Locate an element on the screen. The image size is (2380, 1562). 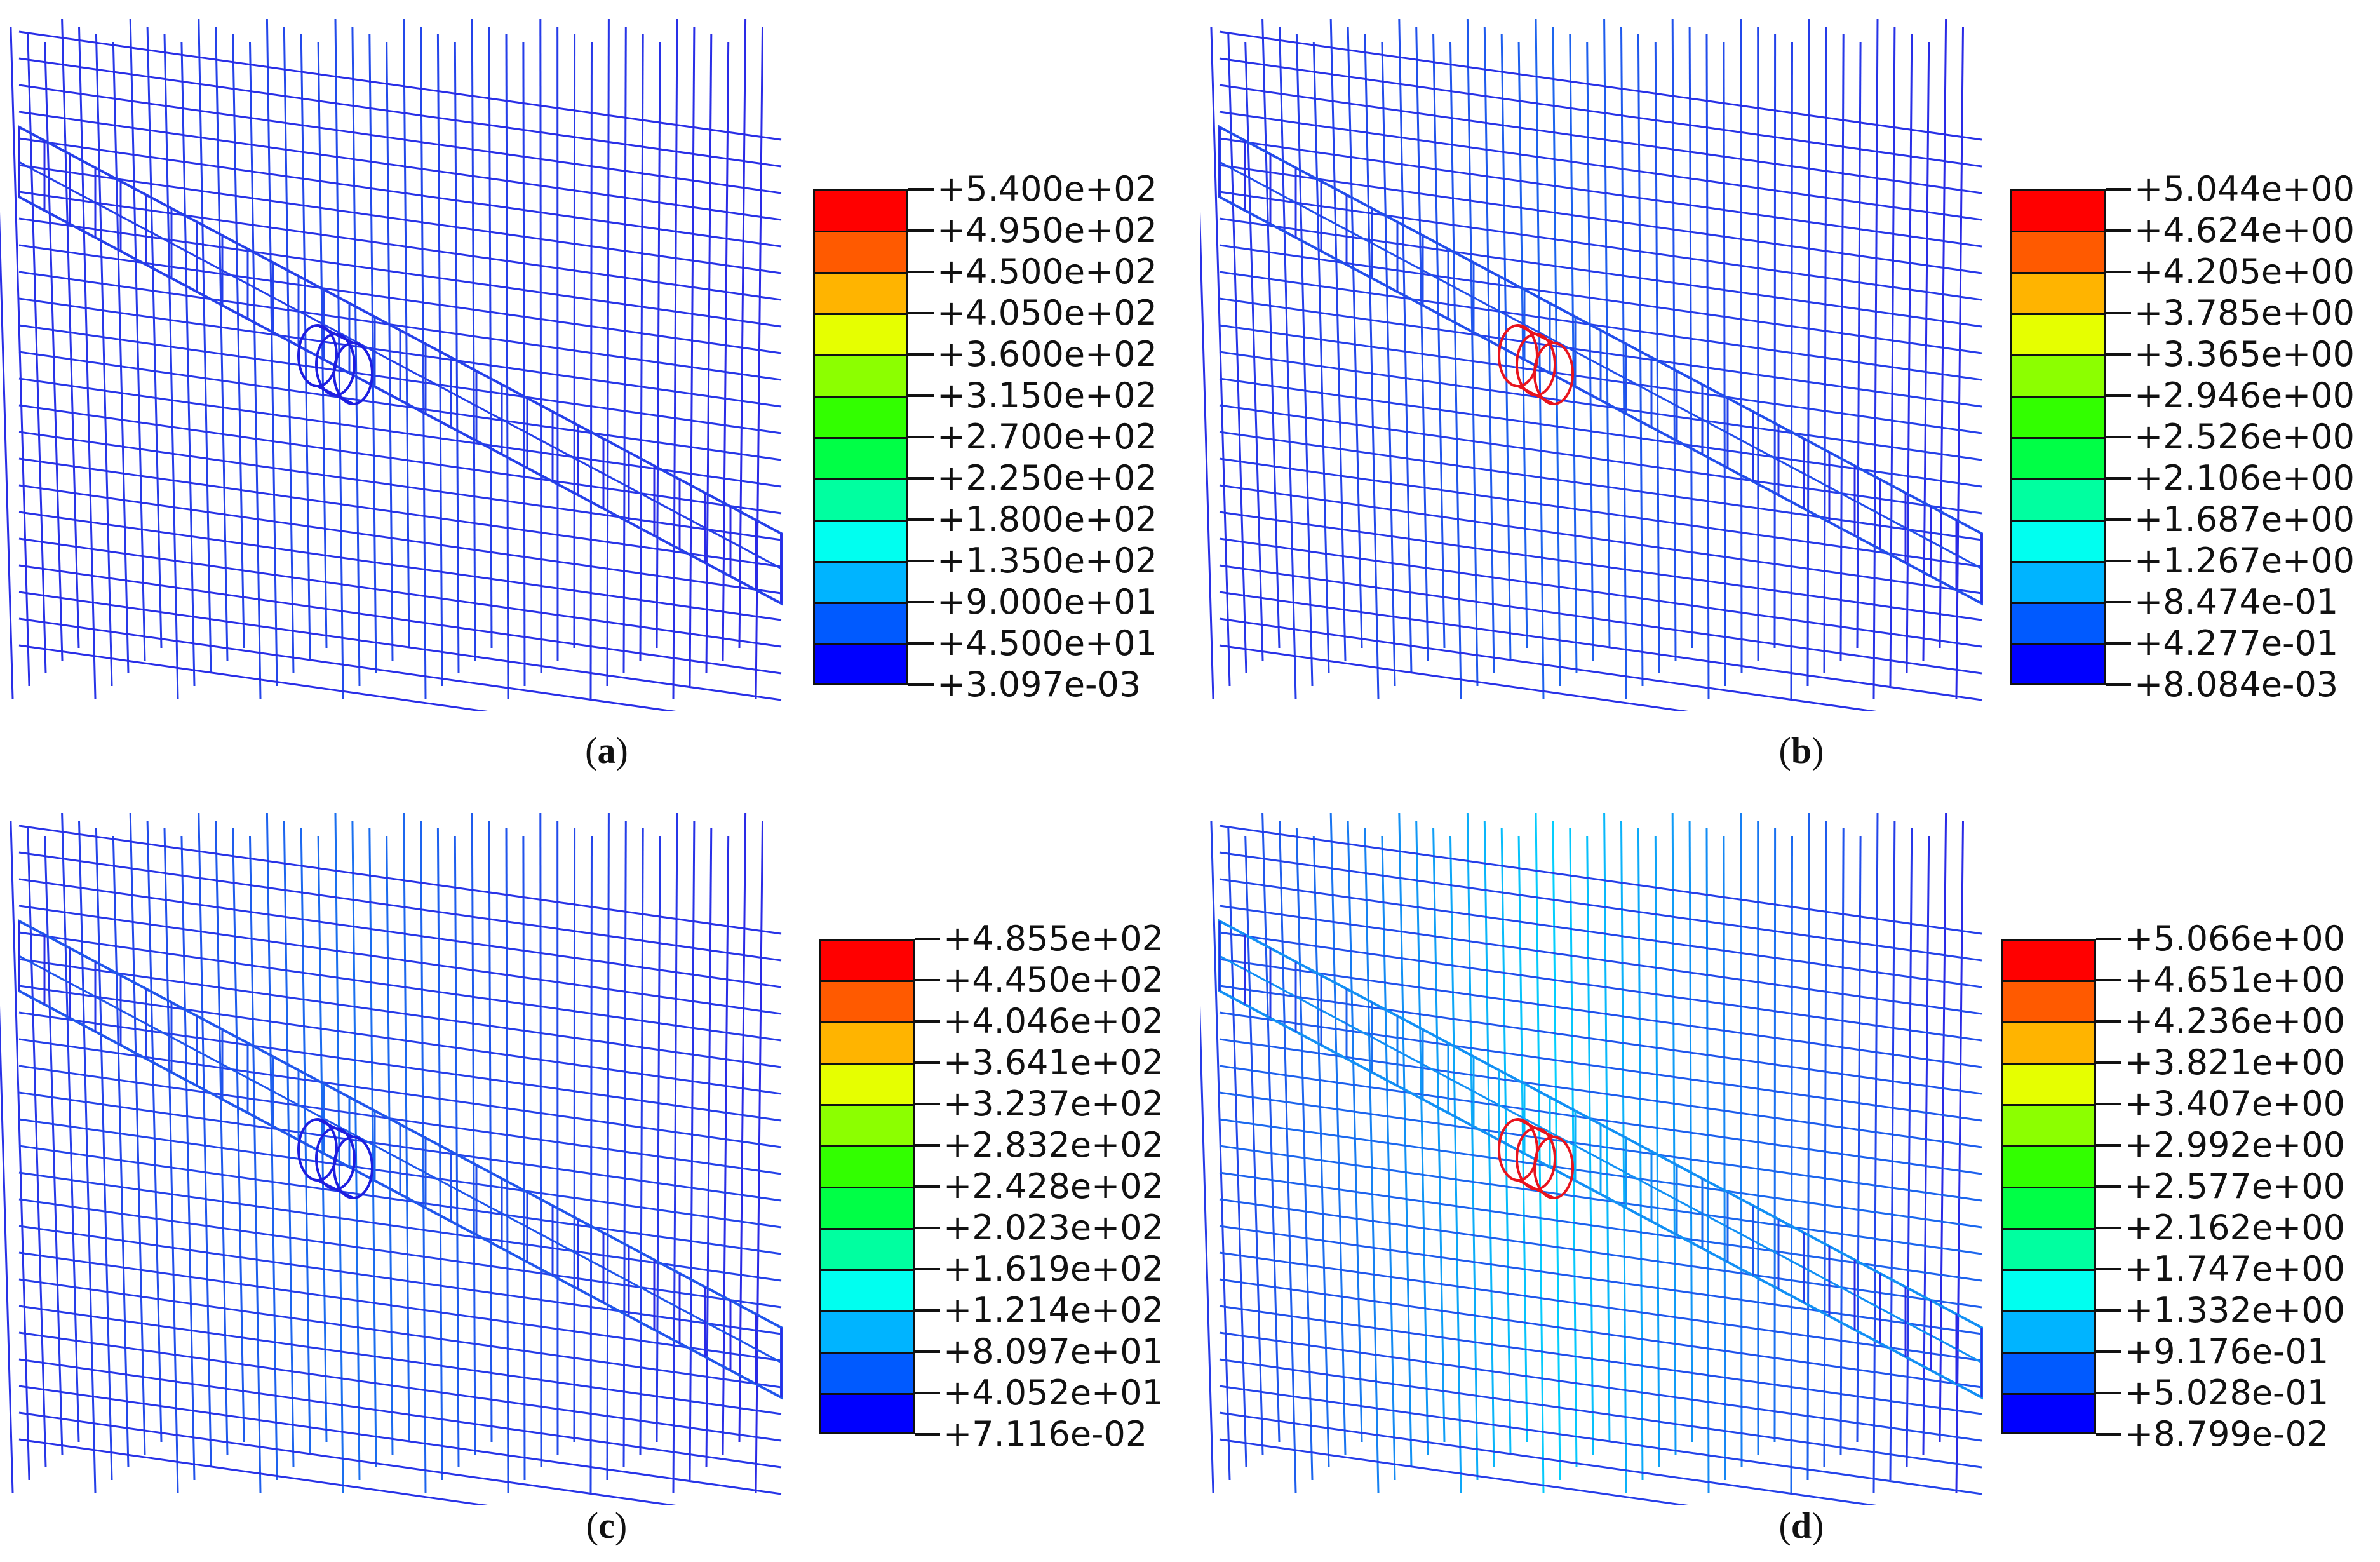
caption-b: (b) is located at coordinates (1801, 751).